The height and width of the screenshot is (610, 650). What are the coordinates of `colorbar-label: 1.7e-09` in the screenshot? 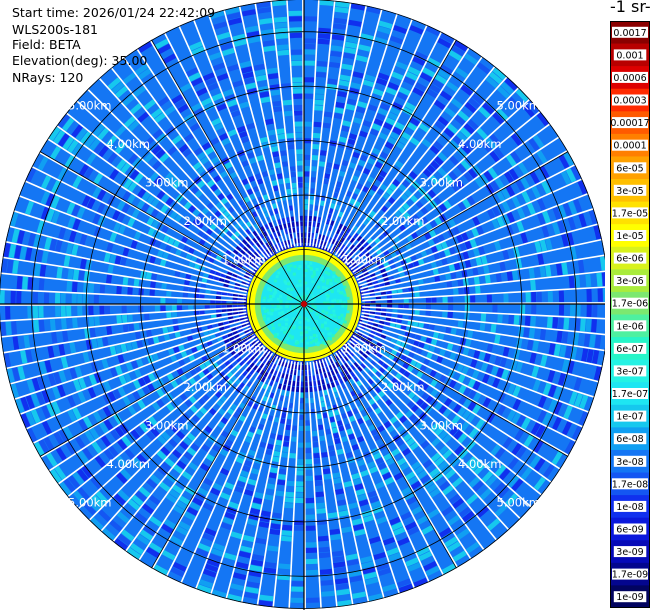 It's located at (630, 575).